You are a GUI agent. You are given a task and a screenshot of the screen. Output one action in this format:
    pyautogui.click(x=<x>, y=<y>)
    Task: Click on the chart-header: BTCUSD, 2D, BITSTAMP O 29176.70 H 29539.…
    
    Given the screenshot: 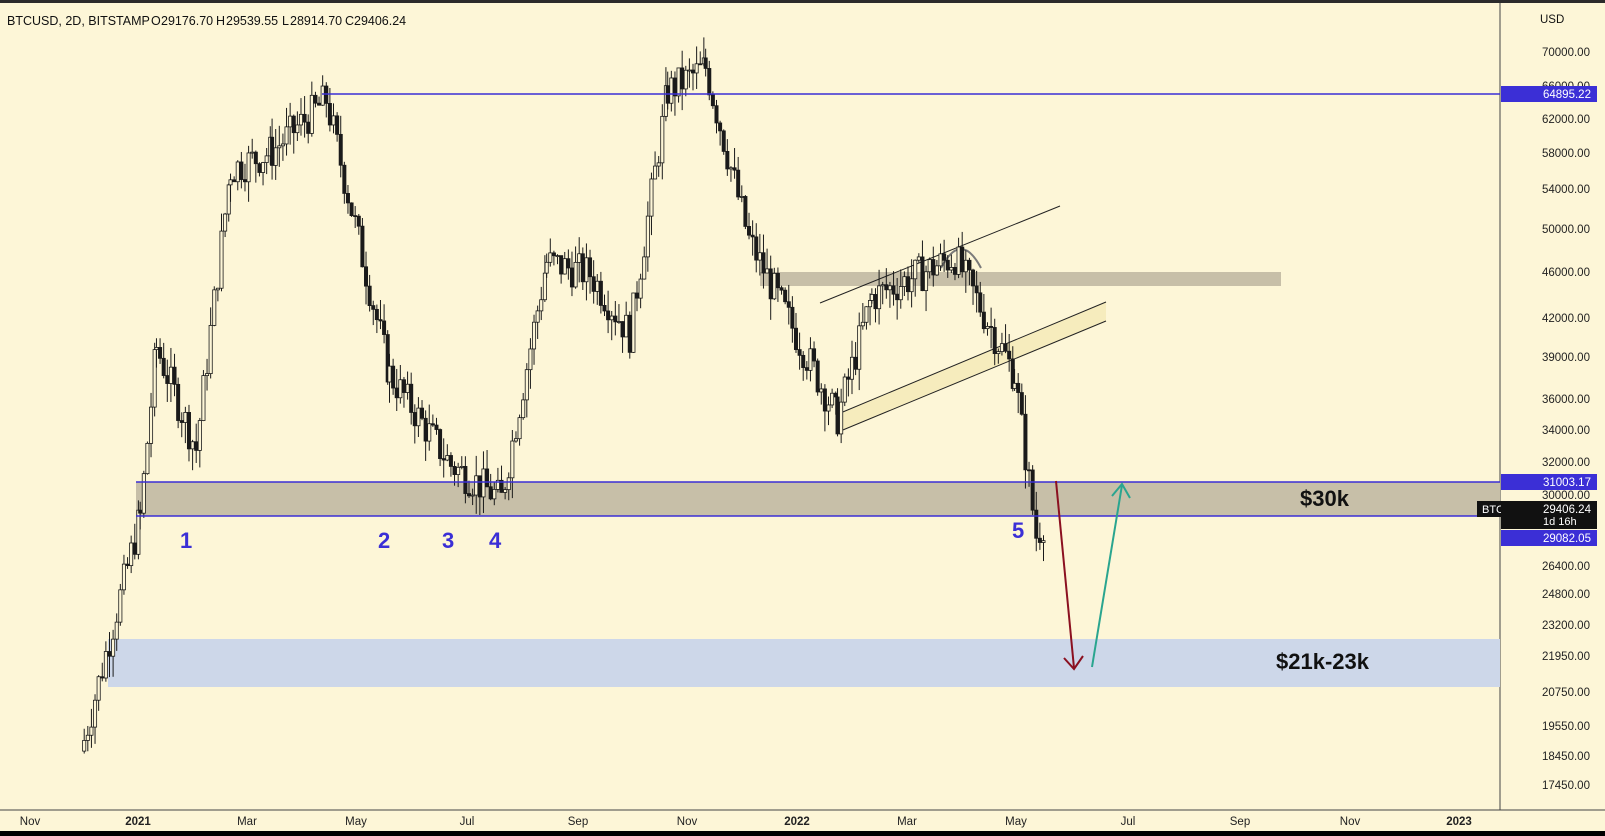 What is the action you would take?
    pyautogui.click(x=206, y=21)
    